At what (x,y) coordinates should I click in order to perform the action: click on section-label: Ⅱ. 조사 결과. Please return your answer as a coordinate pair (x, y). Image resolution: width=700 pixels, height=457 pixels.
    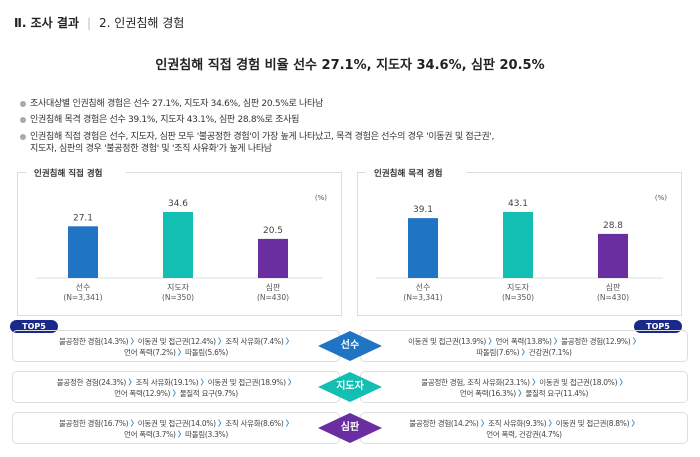
    Looking at the image, I should click on (46, 23).